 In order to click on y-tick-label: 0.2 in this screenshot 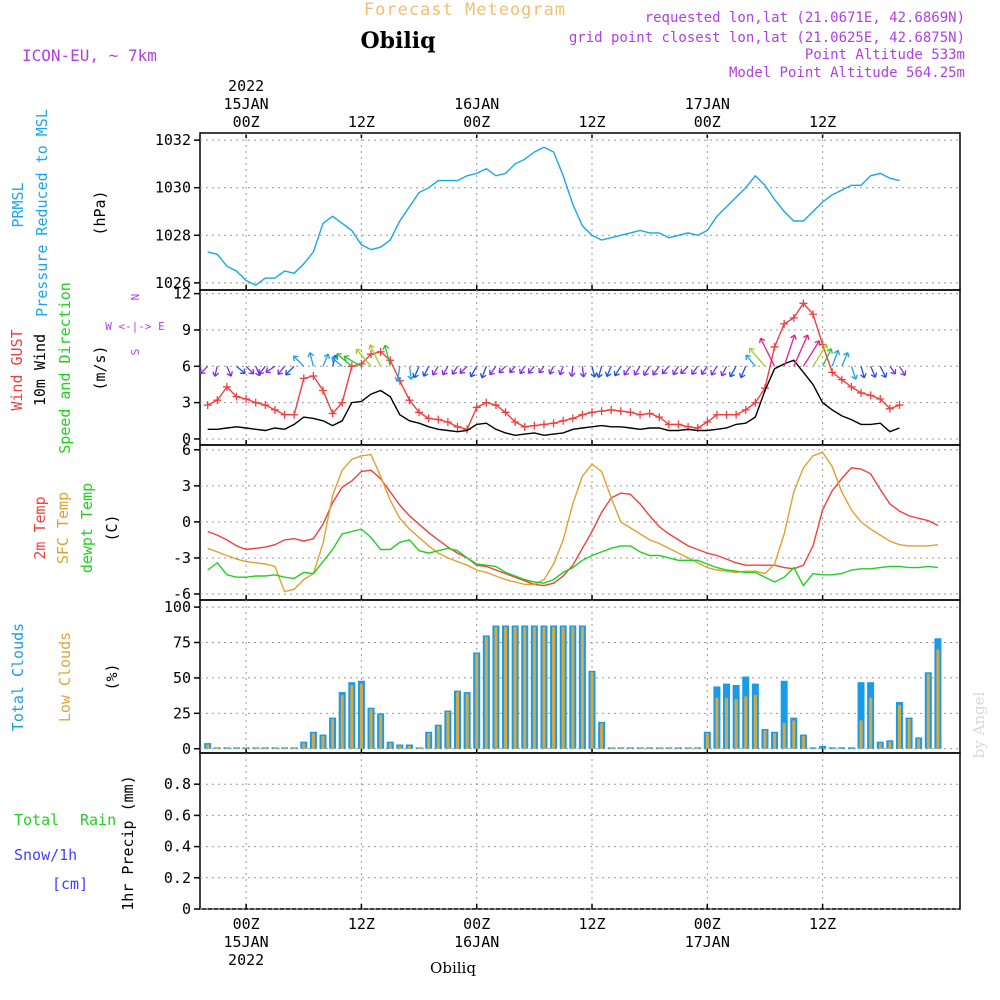, I will do `click(177, 878)`.